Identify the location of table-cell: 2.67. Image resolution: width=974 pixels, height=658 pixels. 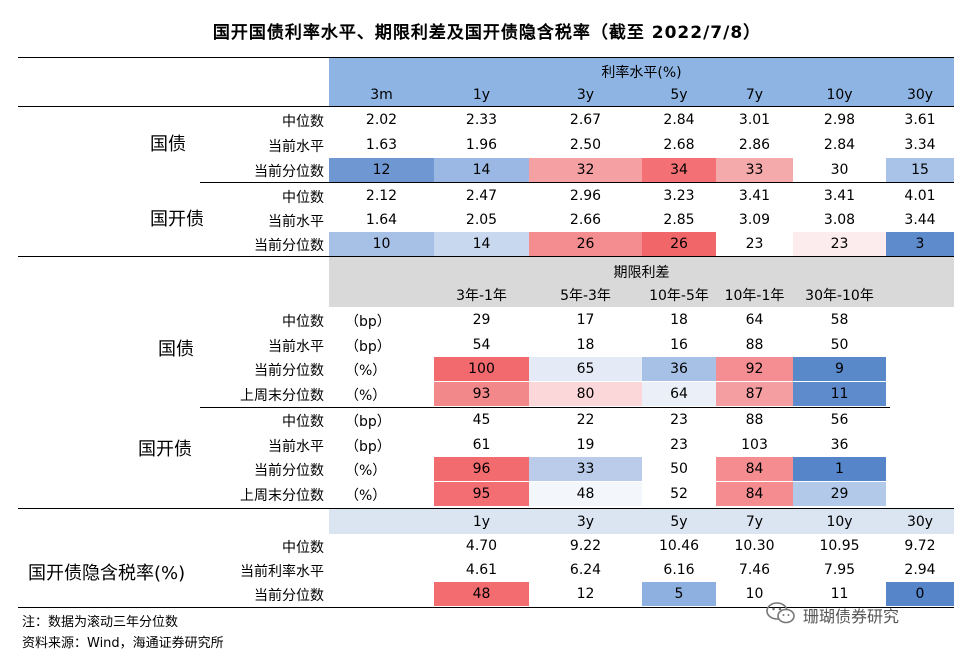
(585, 120).